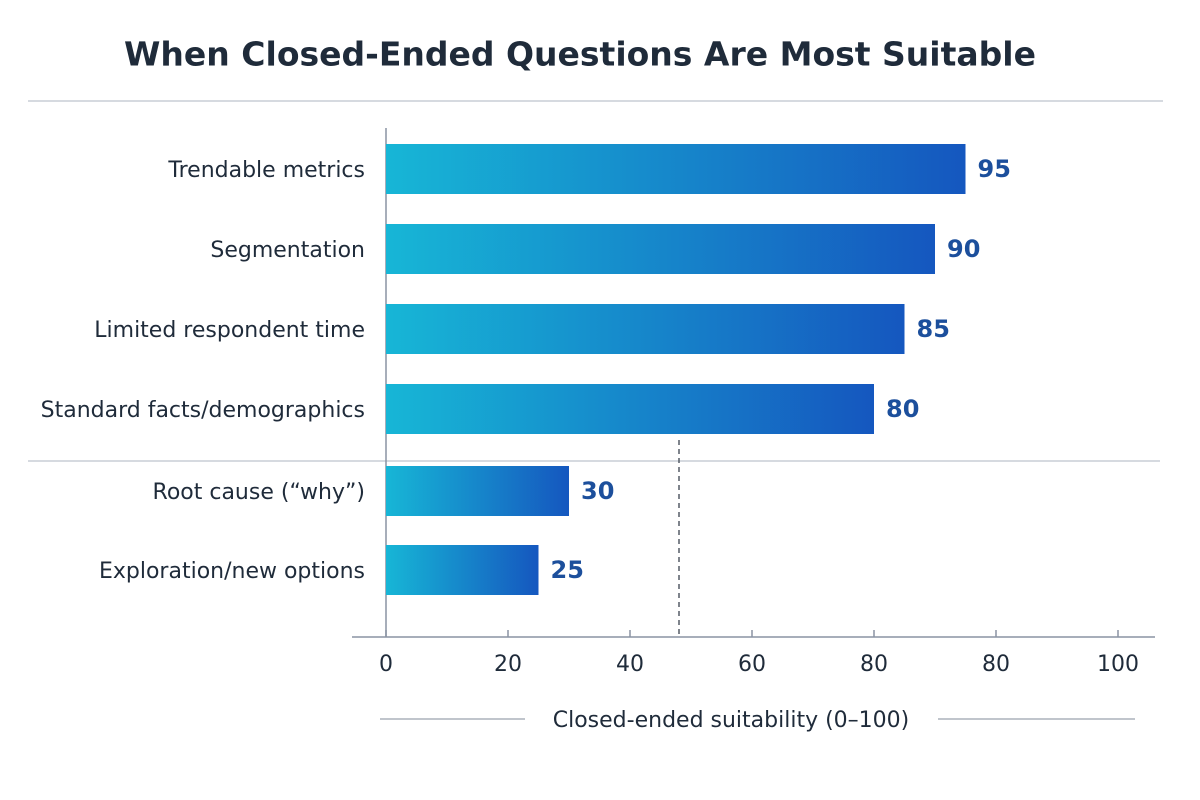 This screenshot has height=800, width=1200. What do you see at coordinates (386, 664) in the screenshot?
I see `x-tick-label: 0` at bounding box center [386, 664].